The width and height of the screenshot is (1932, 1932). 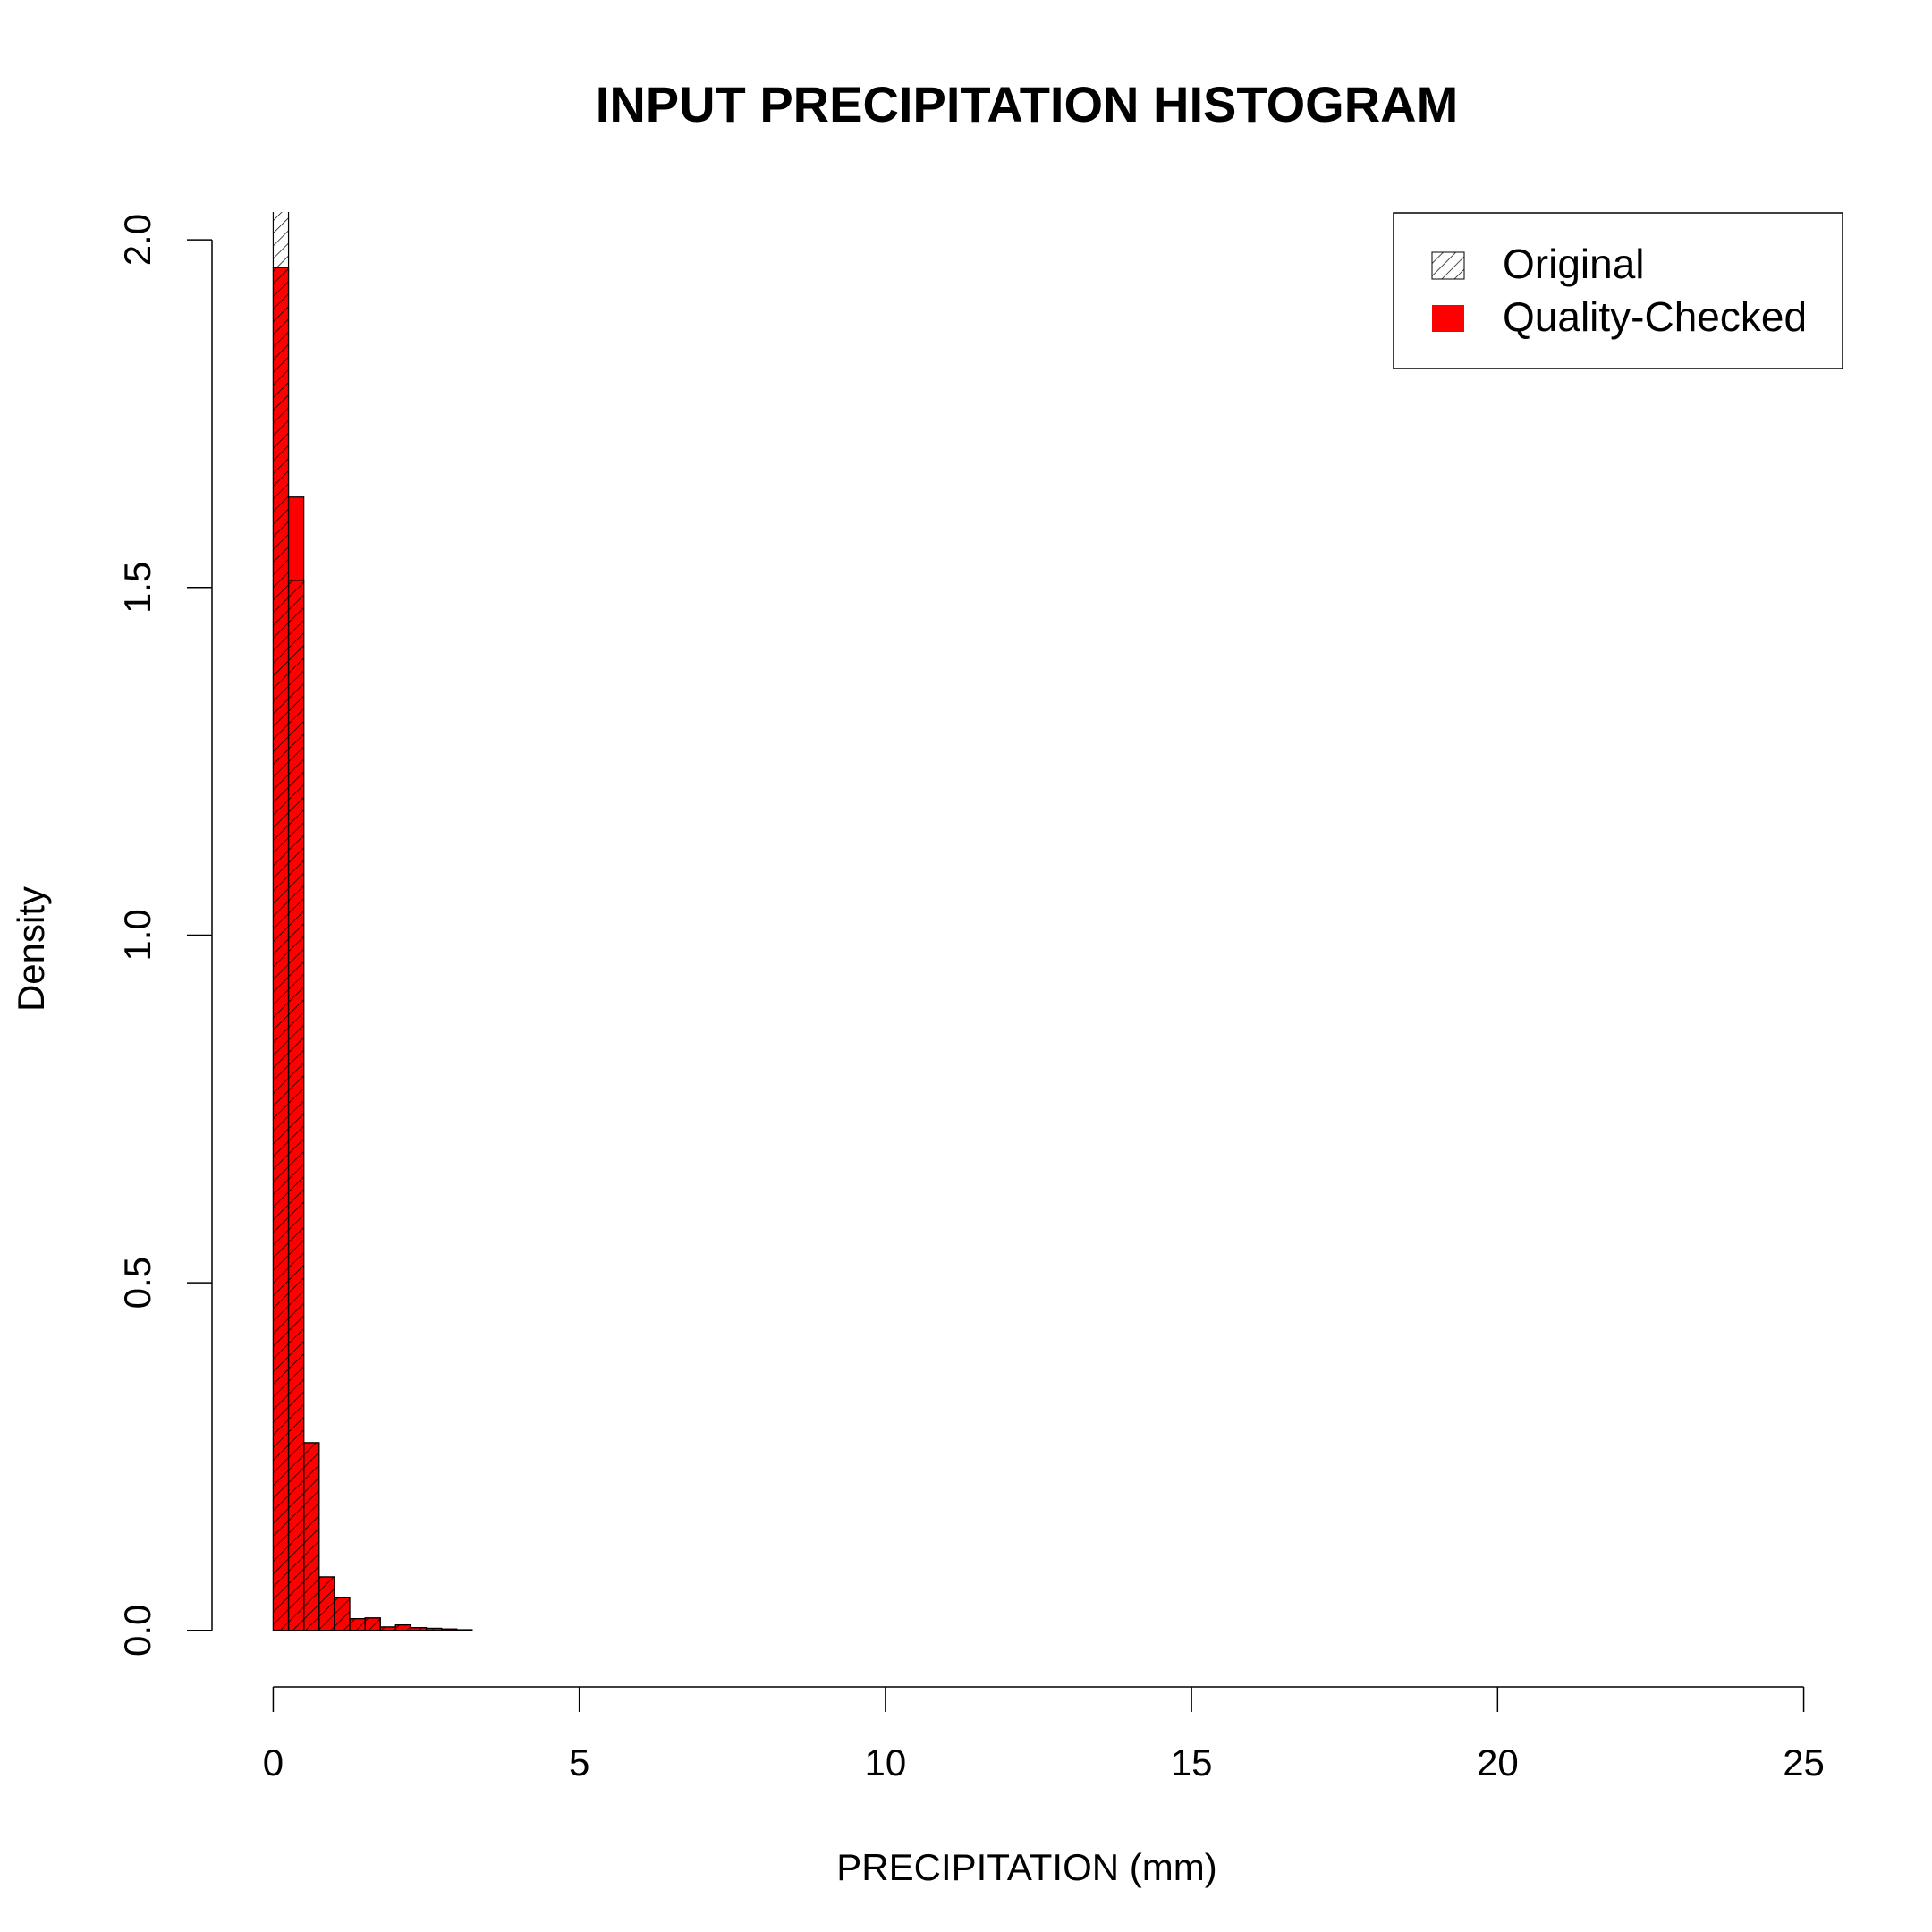 I want to click on plot-area, so click(x=372, y=921).